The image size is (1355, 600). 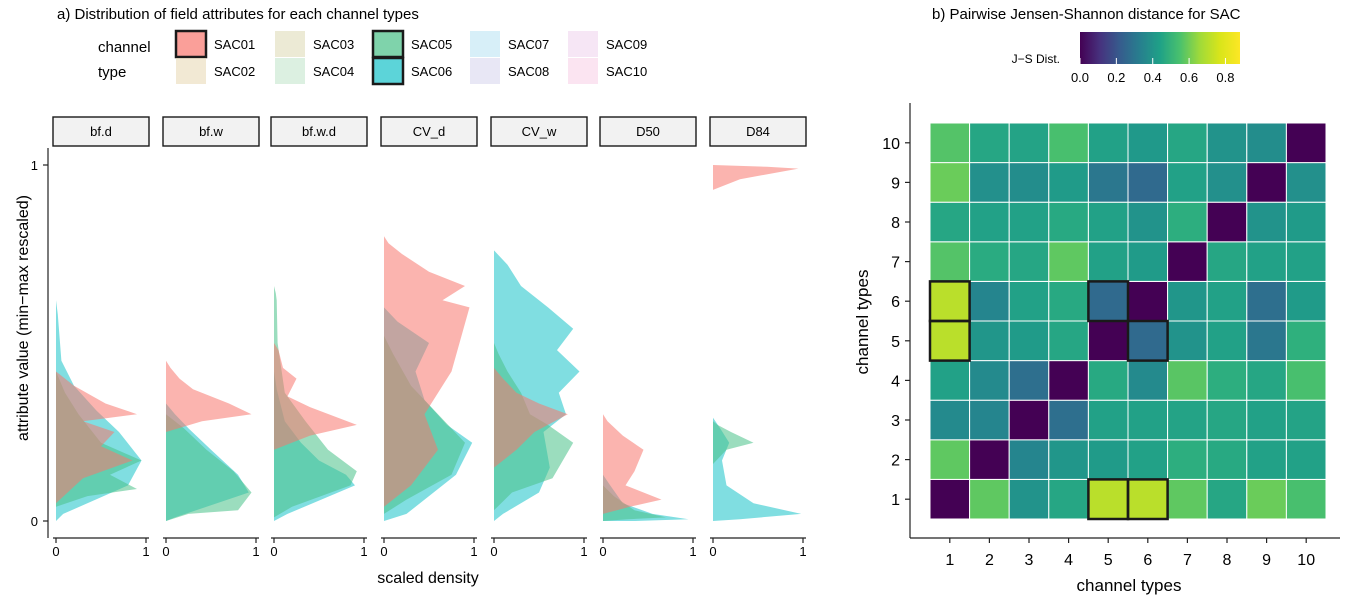 I want to click on heatmap-y-tick-label-10: 10, so click(x=891, y=144).